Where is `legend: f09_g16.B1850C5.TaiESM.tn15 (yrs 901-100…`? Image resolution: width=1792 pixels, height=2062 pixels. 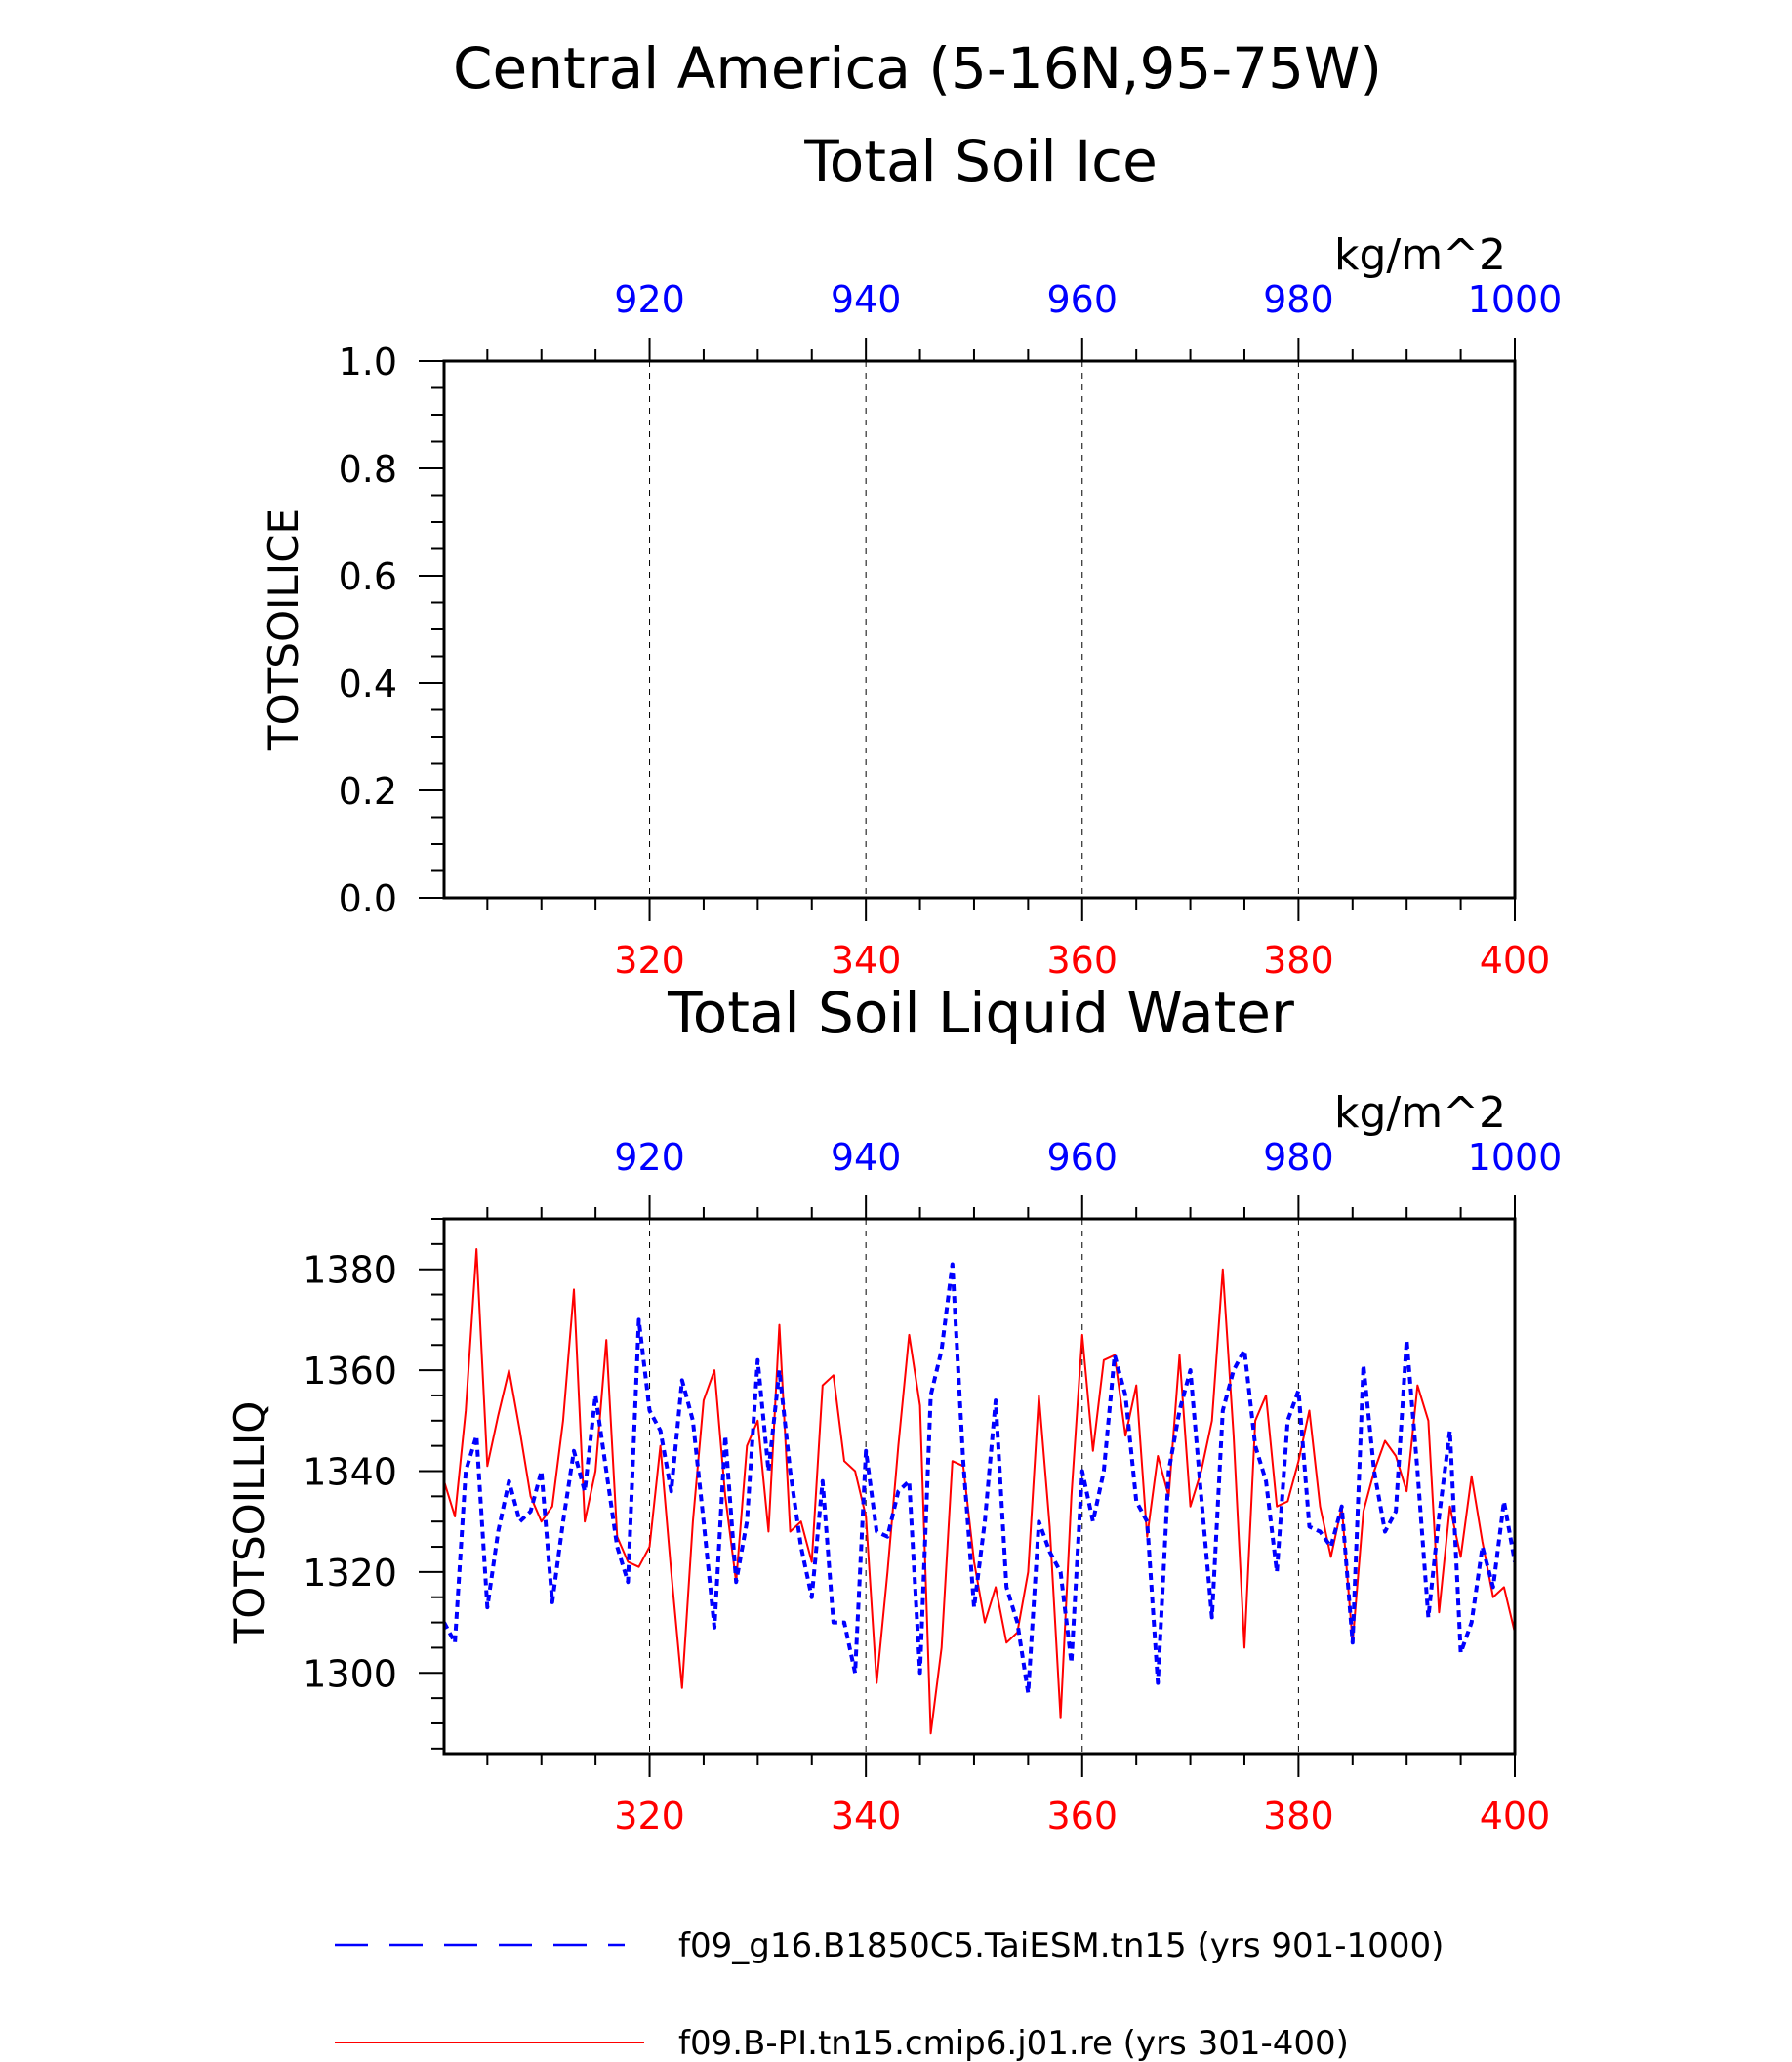
legend: f09_g16.B1850C5.TaiESM.tn15 (yrs 901-100… is located at coordinates (889, 1994).